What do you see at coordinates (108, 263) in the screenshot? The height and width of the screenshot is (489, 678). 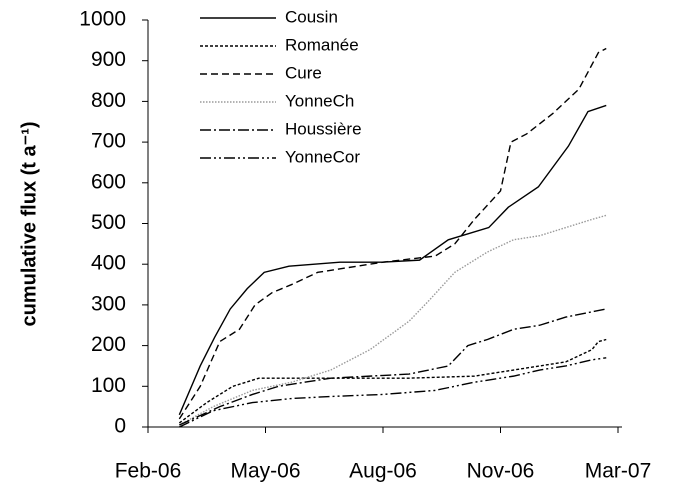 I see `y-tick-label: 400` at bounding box center [108, 263].